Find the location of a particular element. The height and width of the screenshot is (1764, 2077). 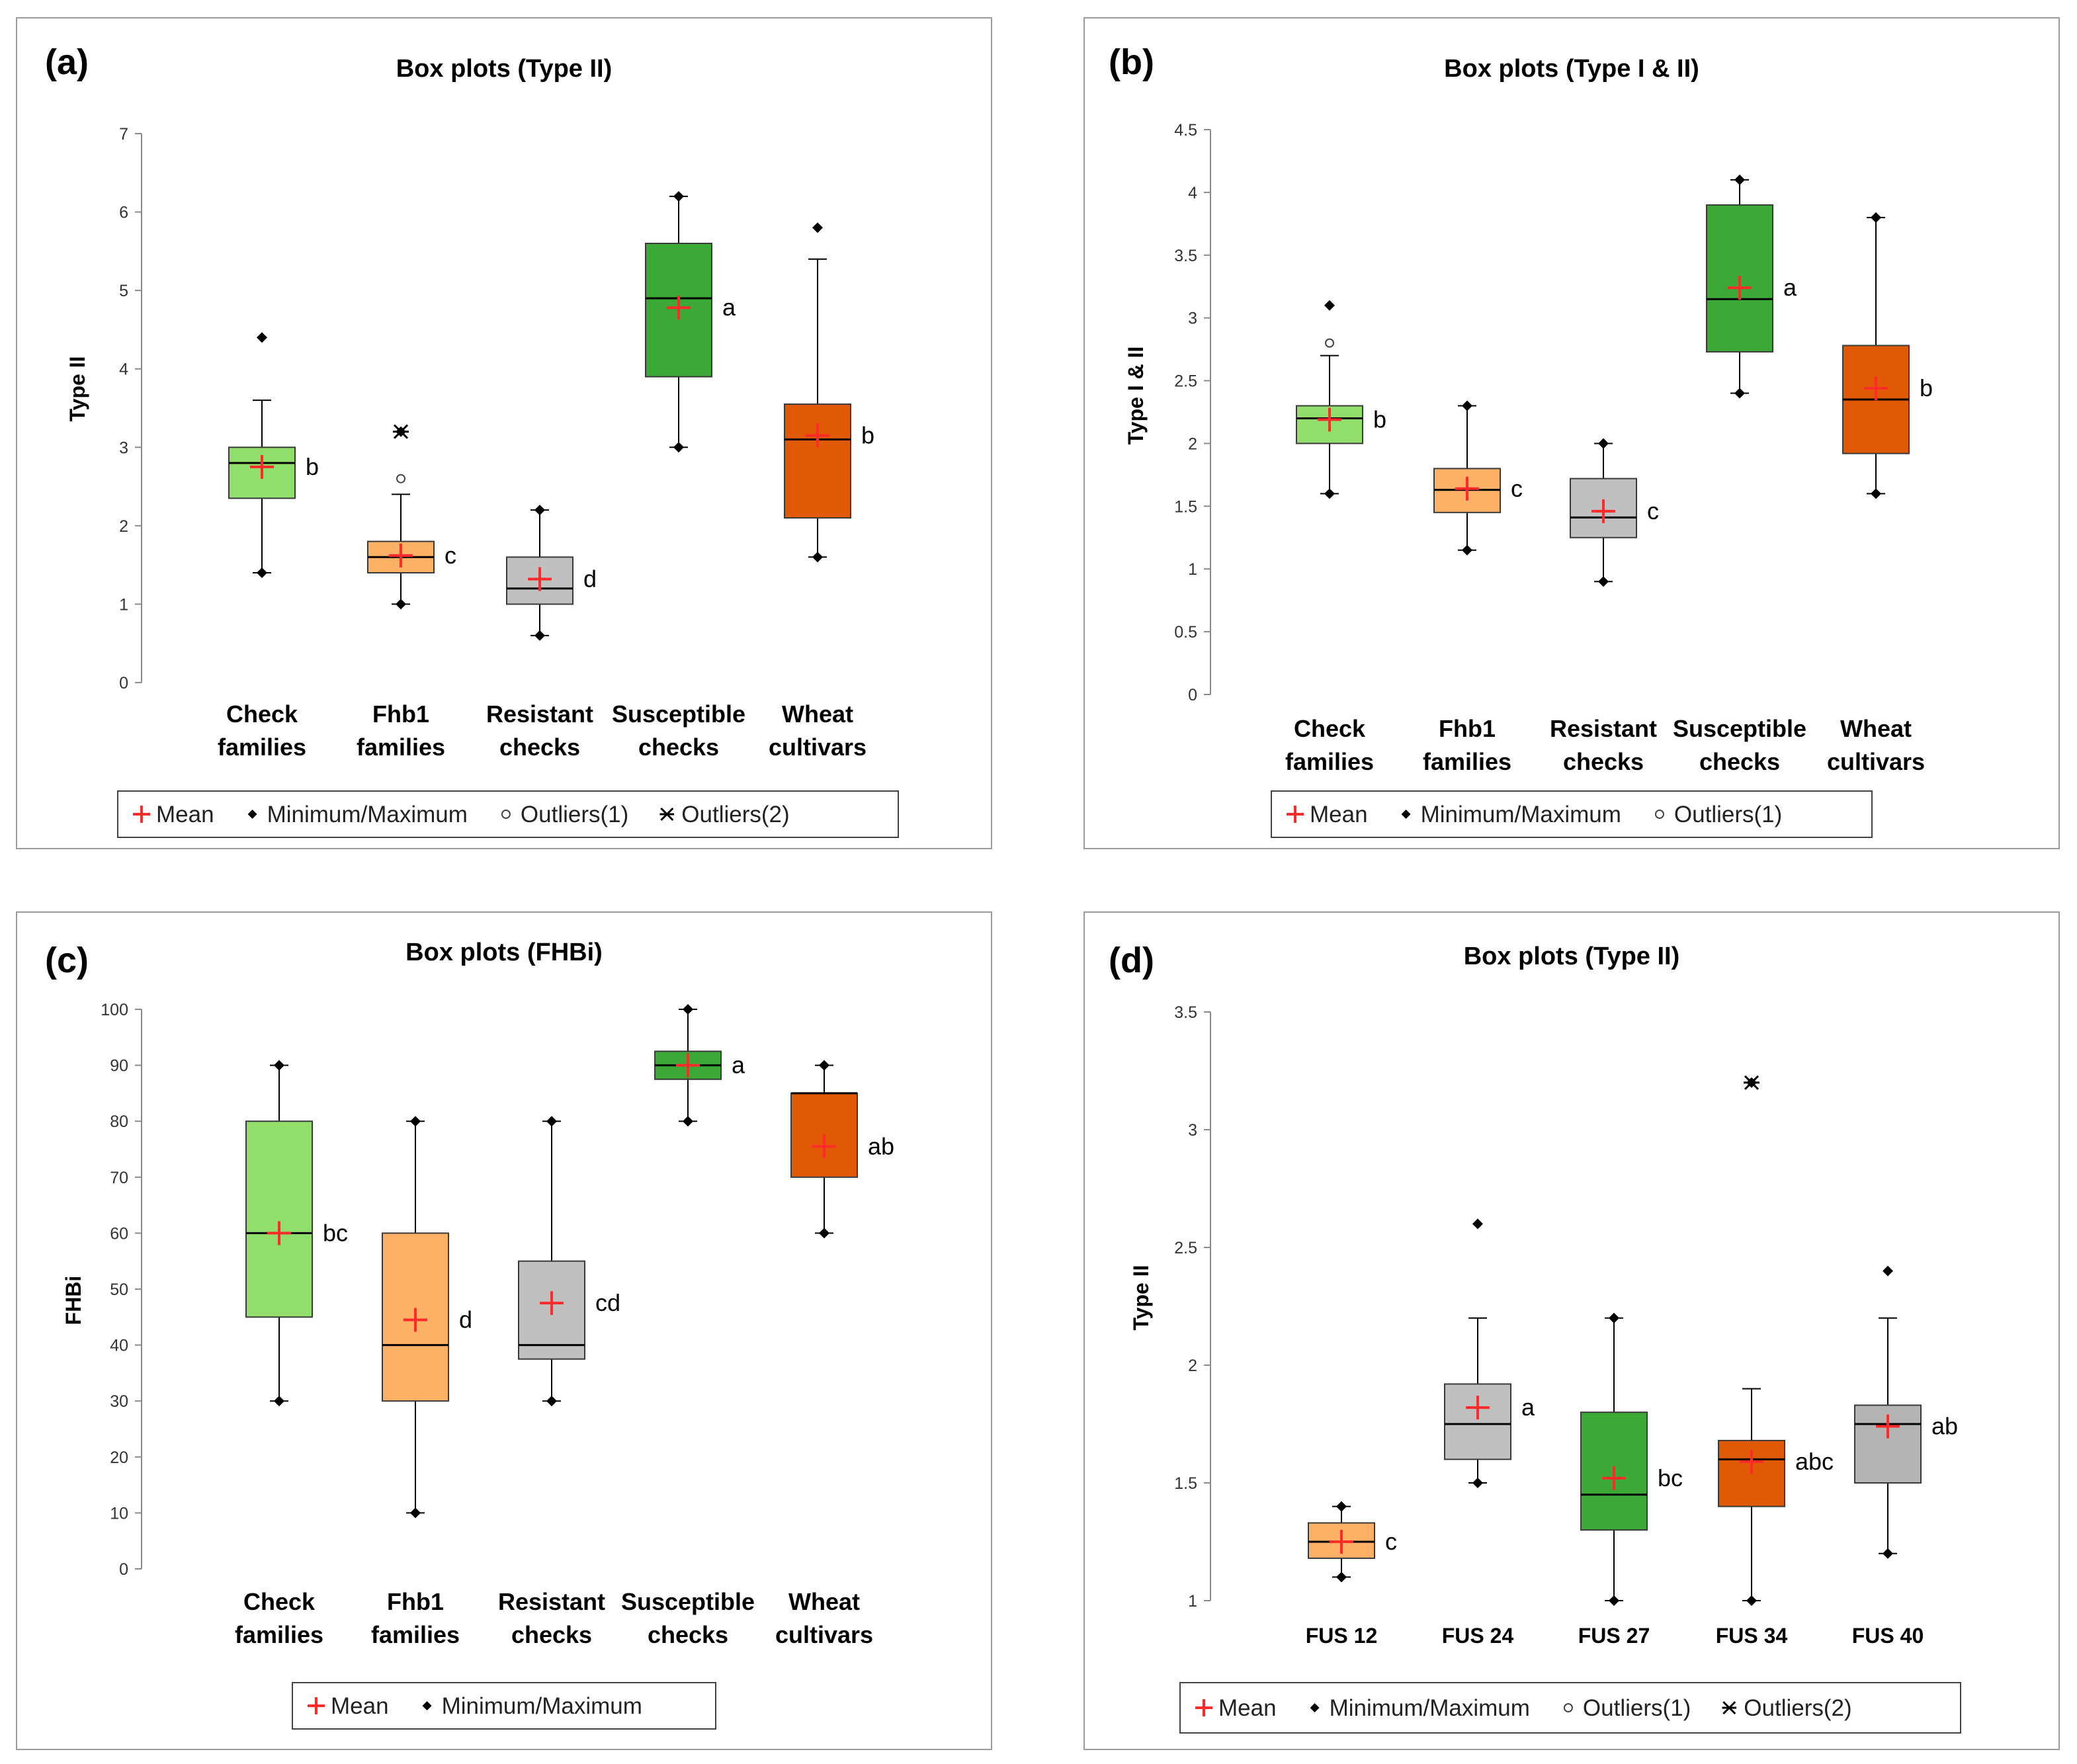

category-label-line: Susceptible is located at coordinates (678, 714).